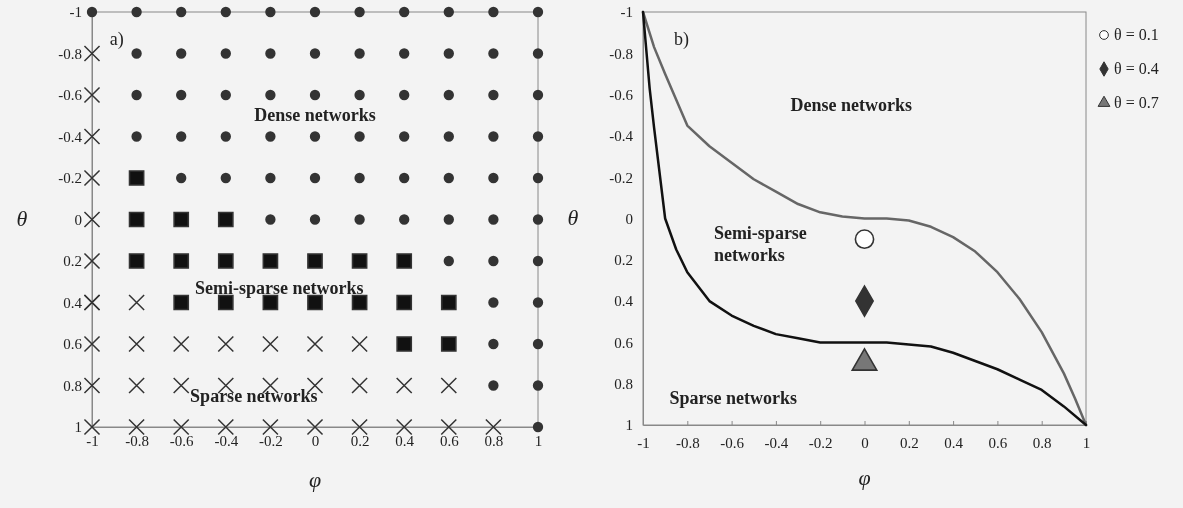  What do you see at coordinates (682, 40) in the screenshot?
I see `annotation: b)` at bounding box center [682, 40].